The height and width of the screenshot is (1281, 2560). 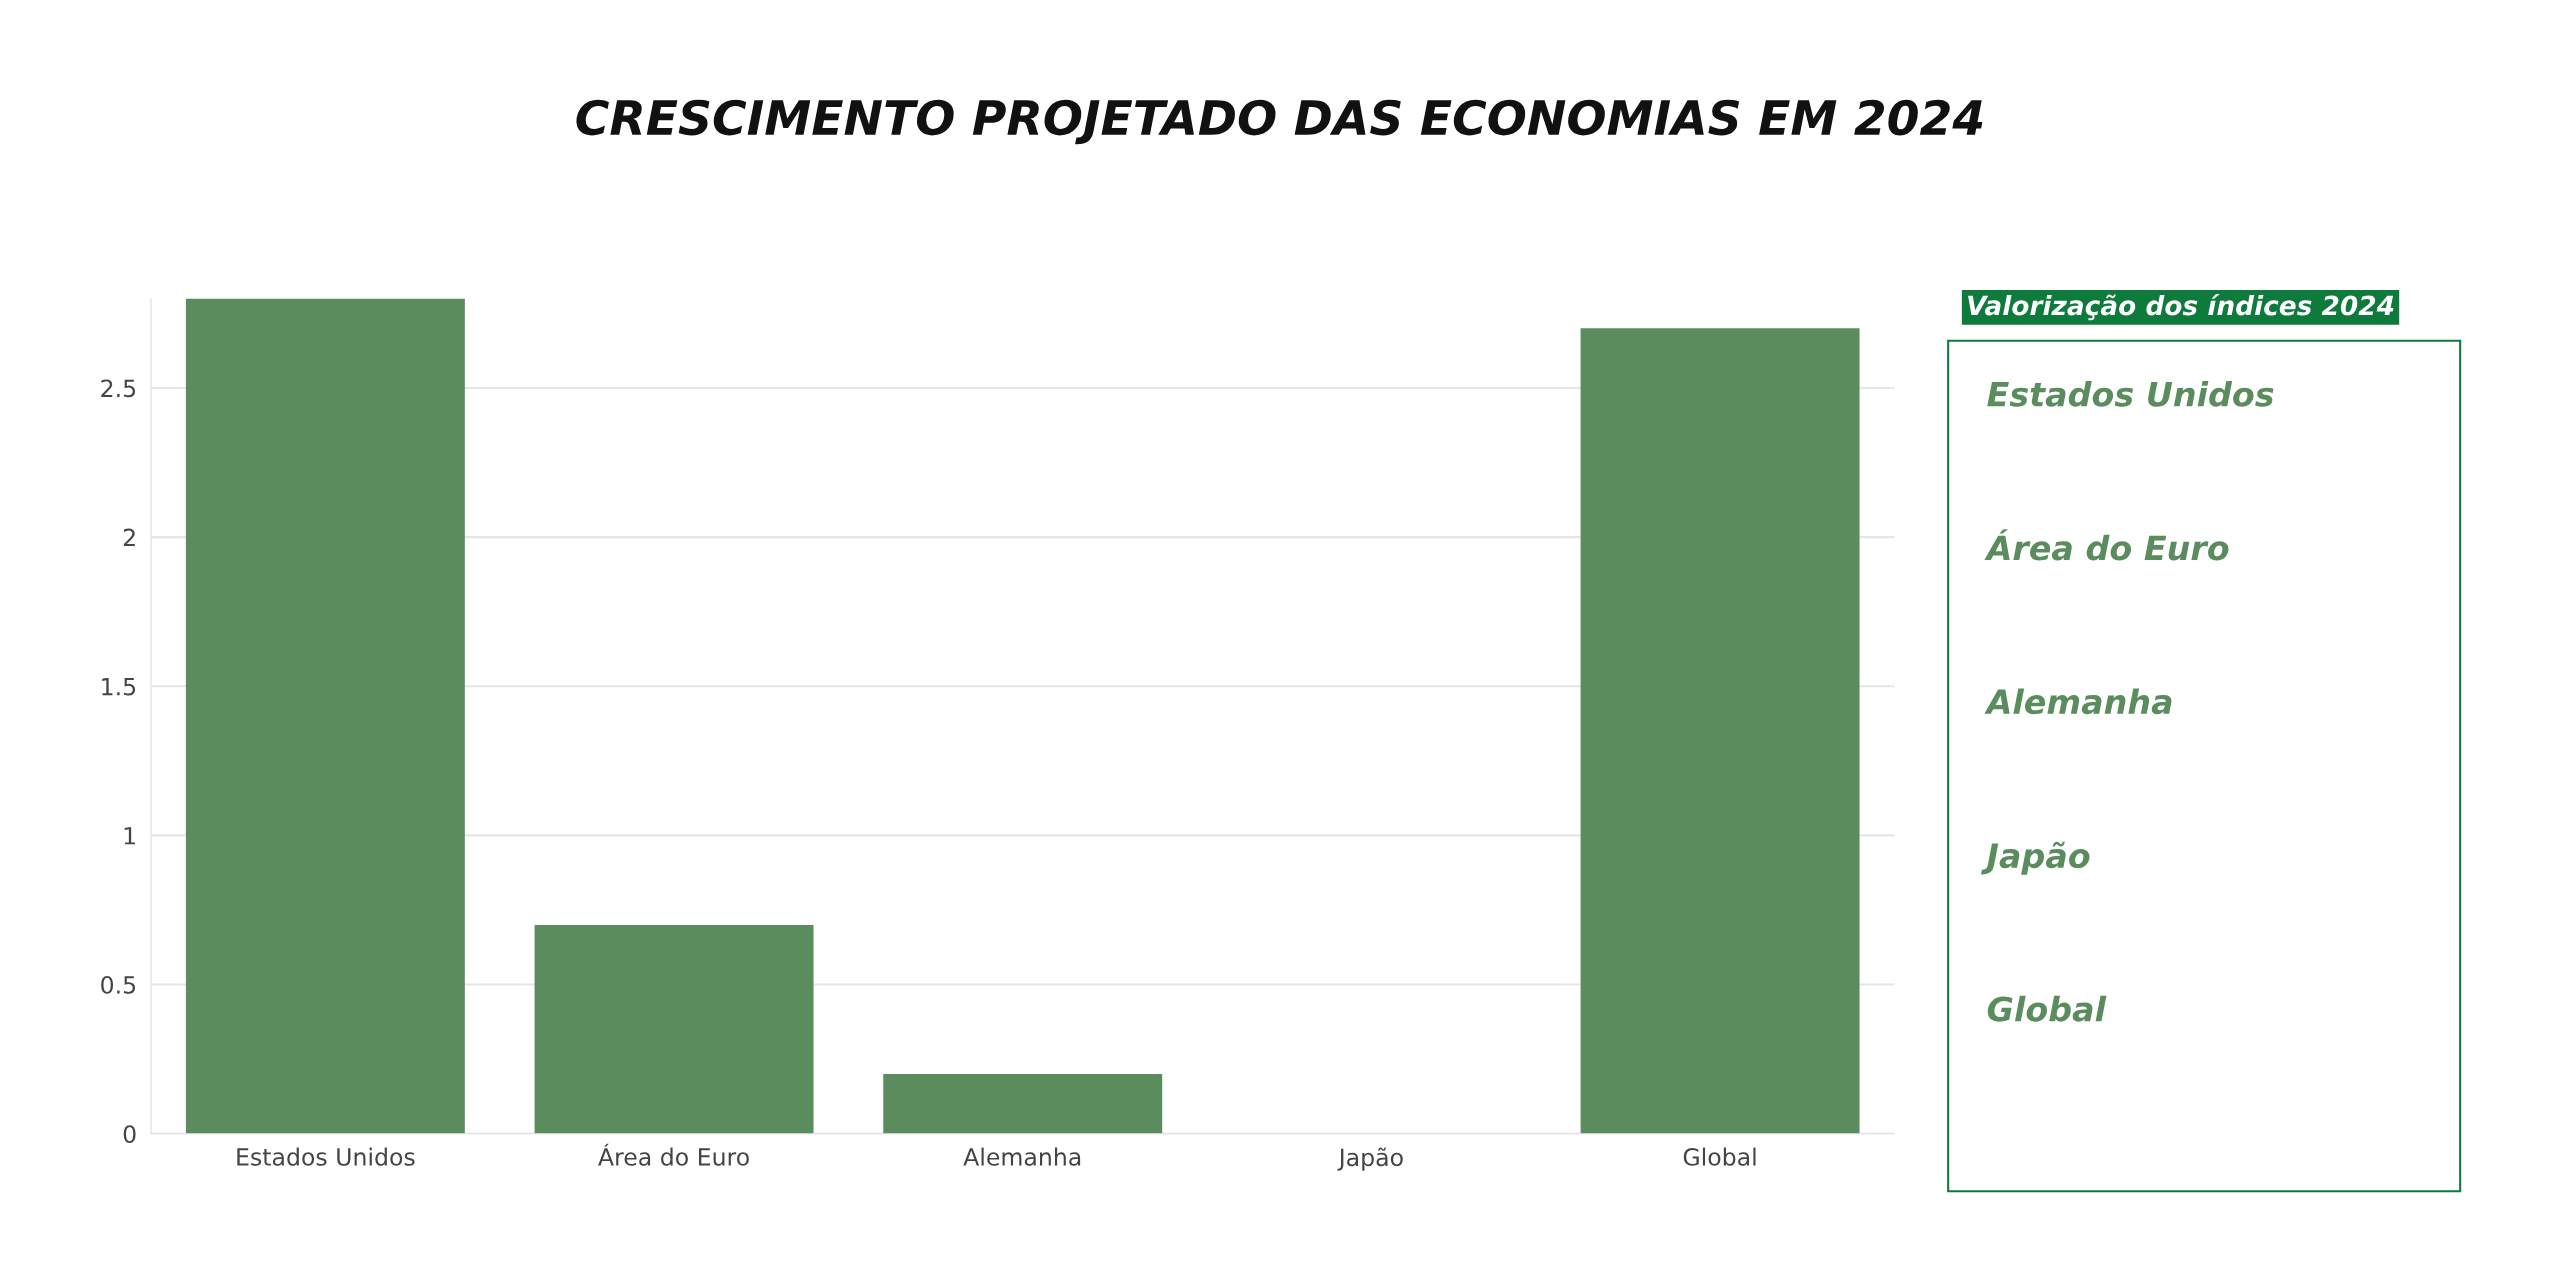 What do you see at coordinates (326, 1156) in the screenshot?
I see `x-tick-label: Estados Unidos` at bounding box center [326, 1156].